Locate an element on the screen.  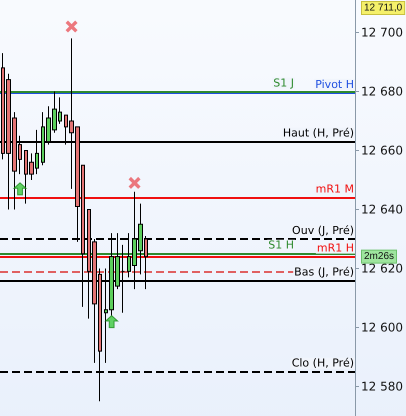
ref-line-label: mR1 M is located at coordinates (335, 189).